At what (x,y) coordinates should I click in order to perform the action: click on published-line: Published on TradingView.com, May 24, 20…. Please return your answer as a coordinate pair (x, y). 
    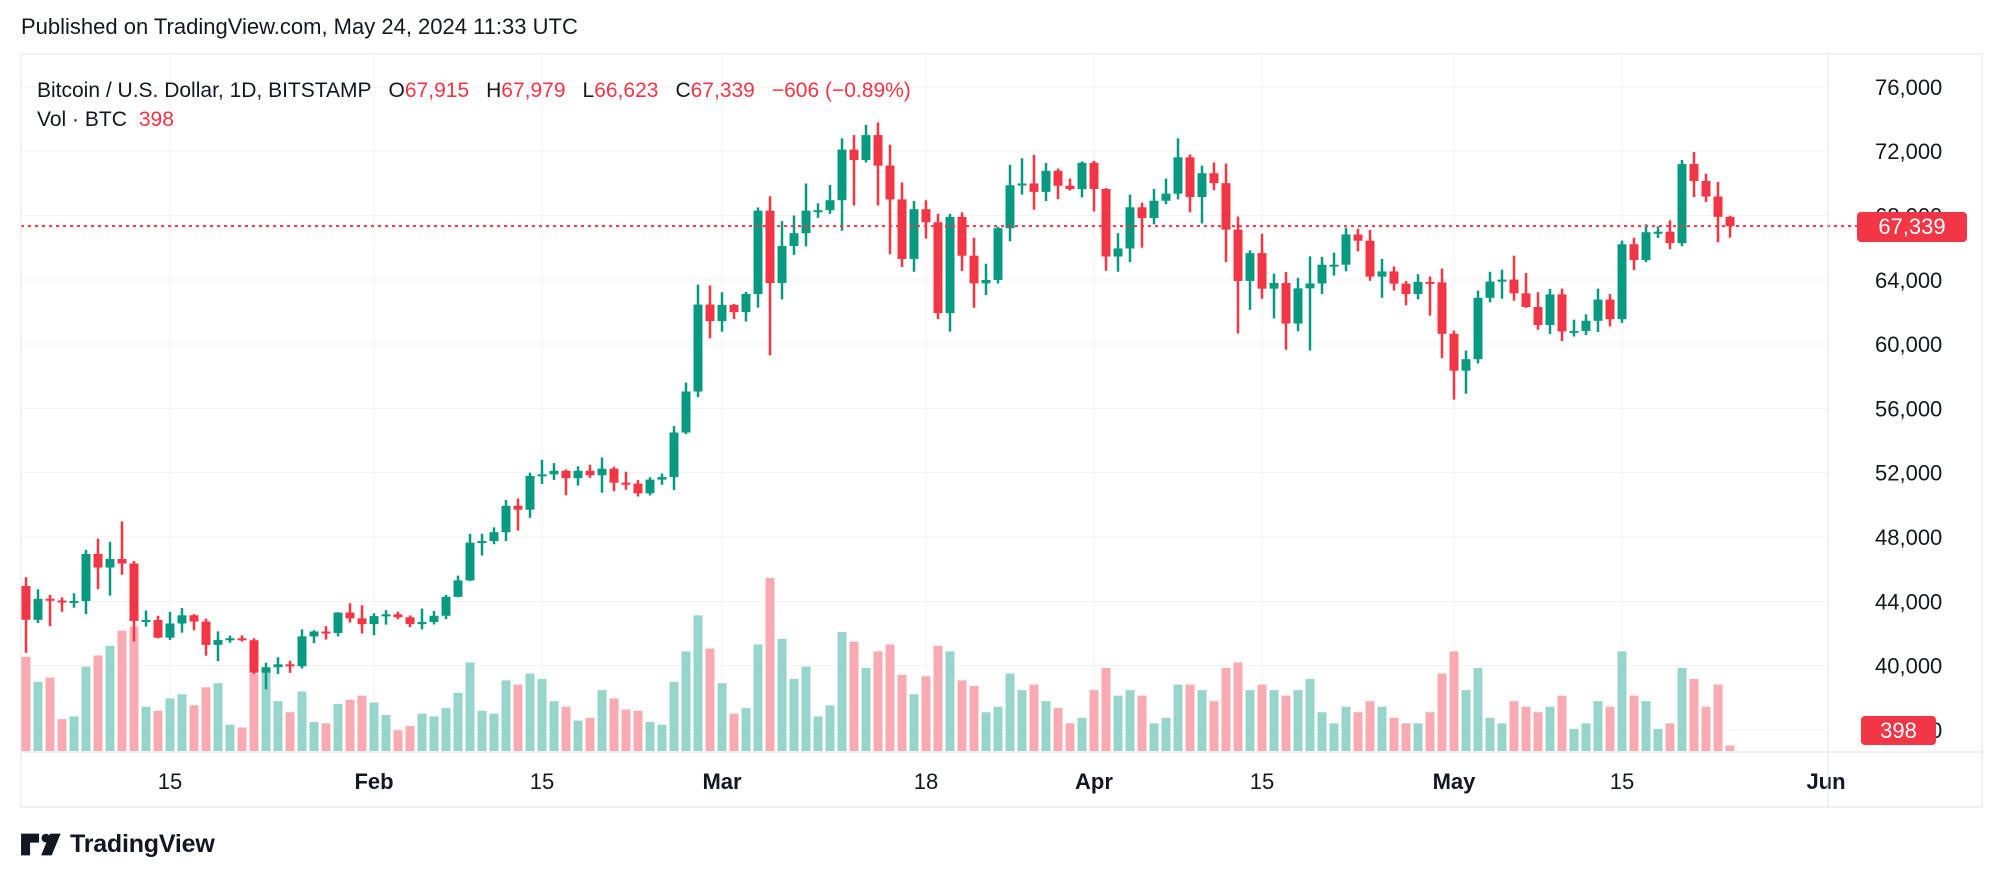
    Looking at the image, I should click on (299, 26).